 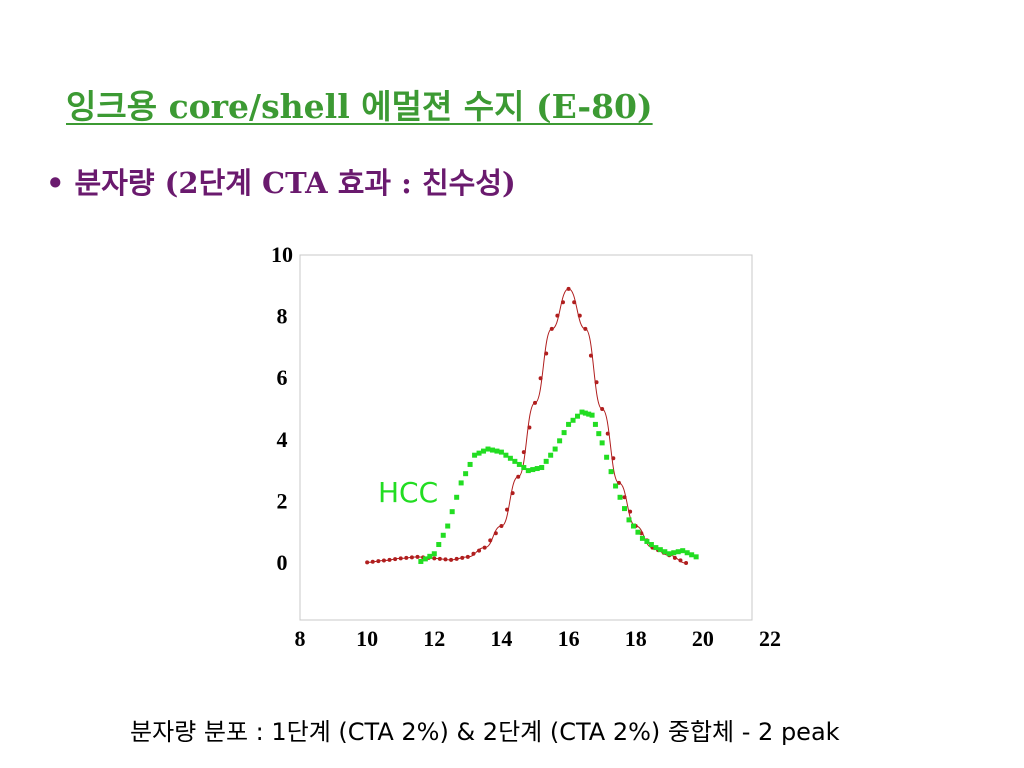 I want to click on y-tick-label: 8, so click(x=282, y=316).